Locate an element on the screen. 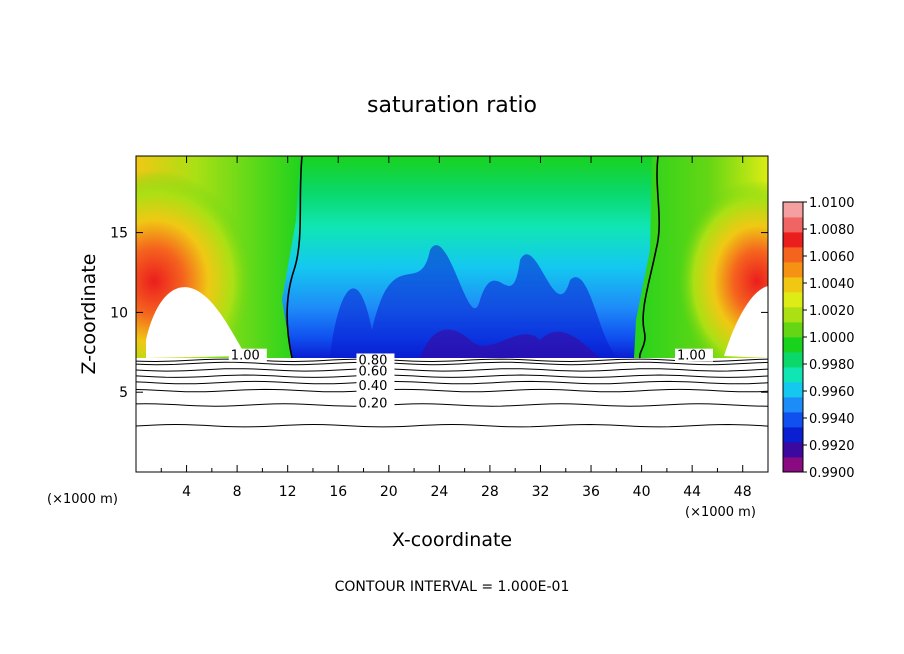 The height and width of the screenshot is (654, 904). x-tick-label: 28 is located at coordinates (490, 492).